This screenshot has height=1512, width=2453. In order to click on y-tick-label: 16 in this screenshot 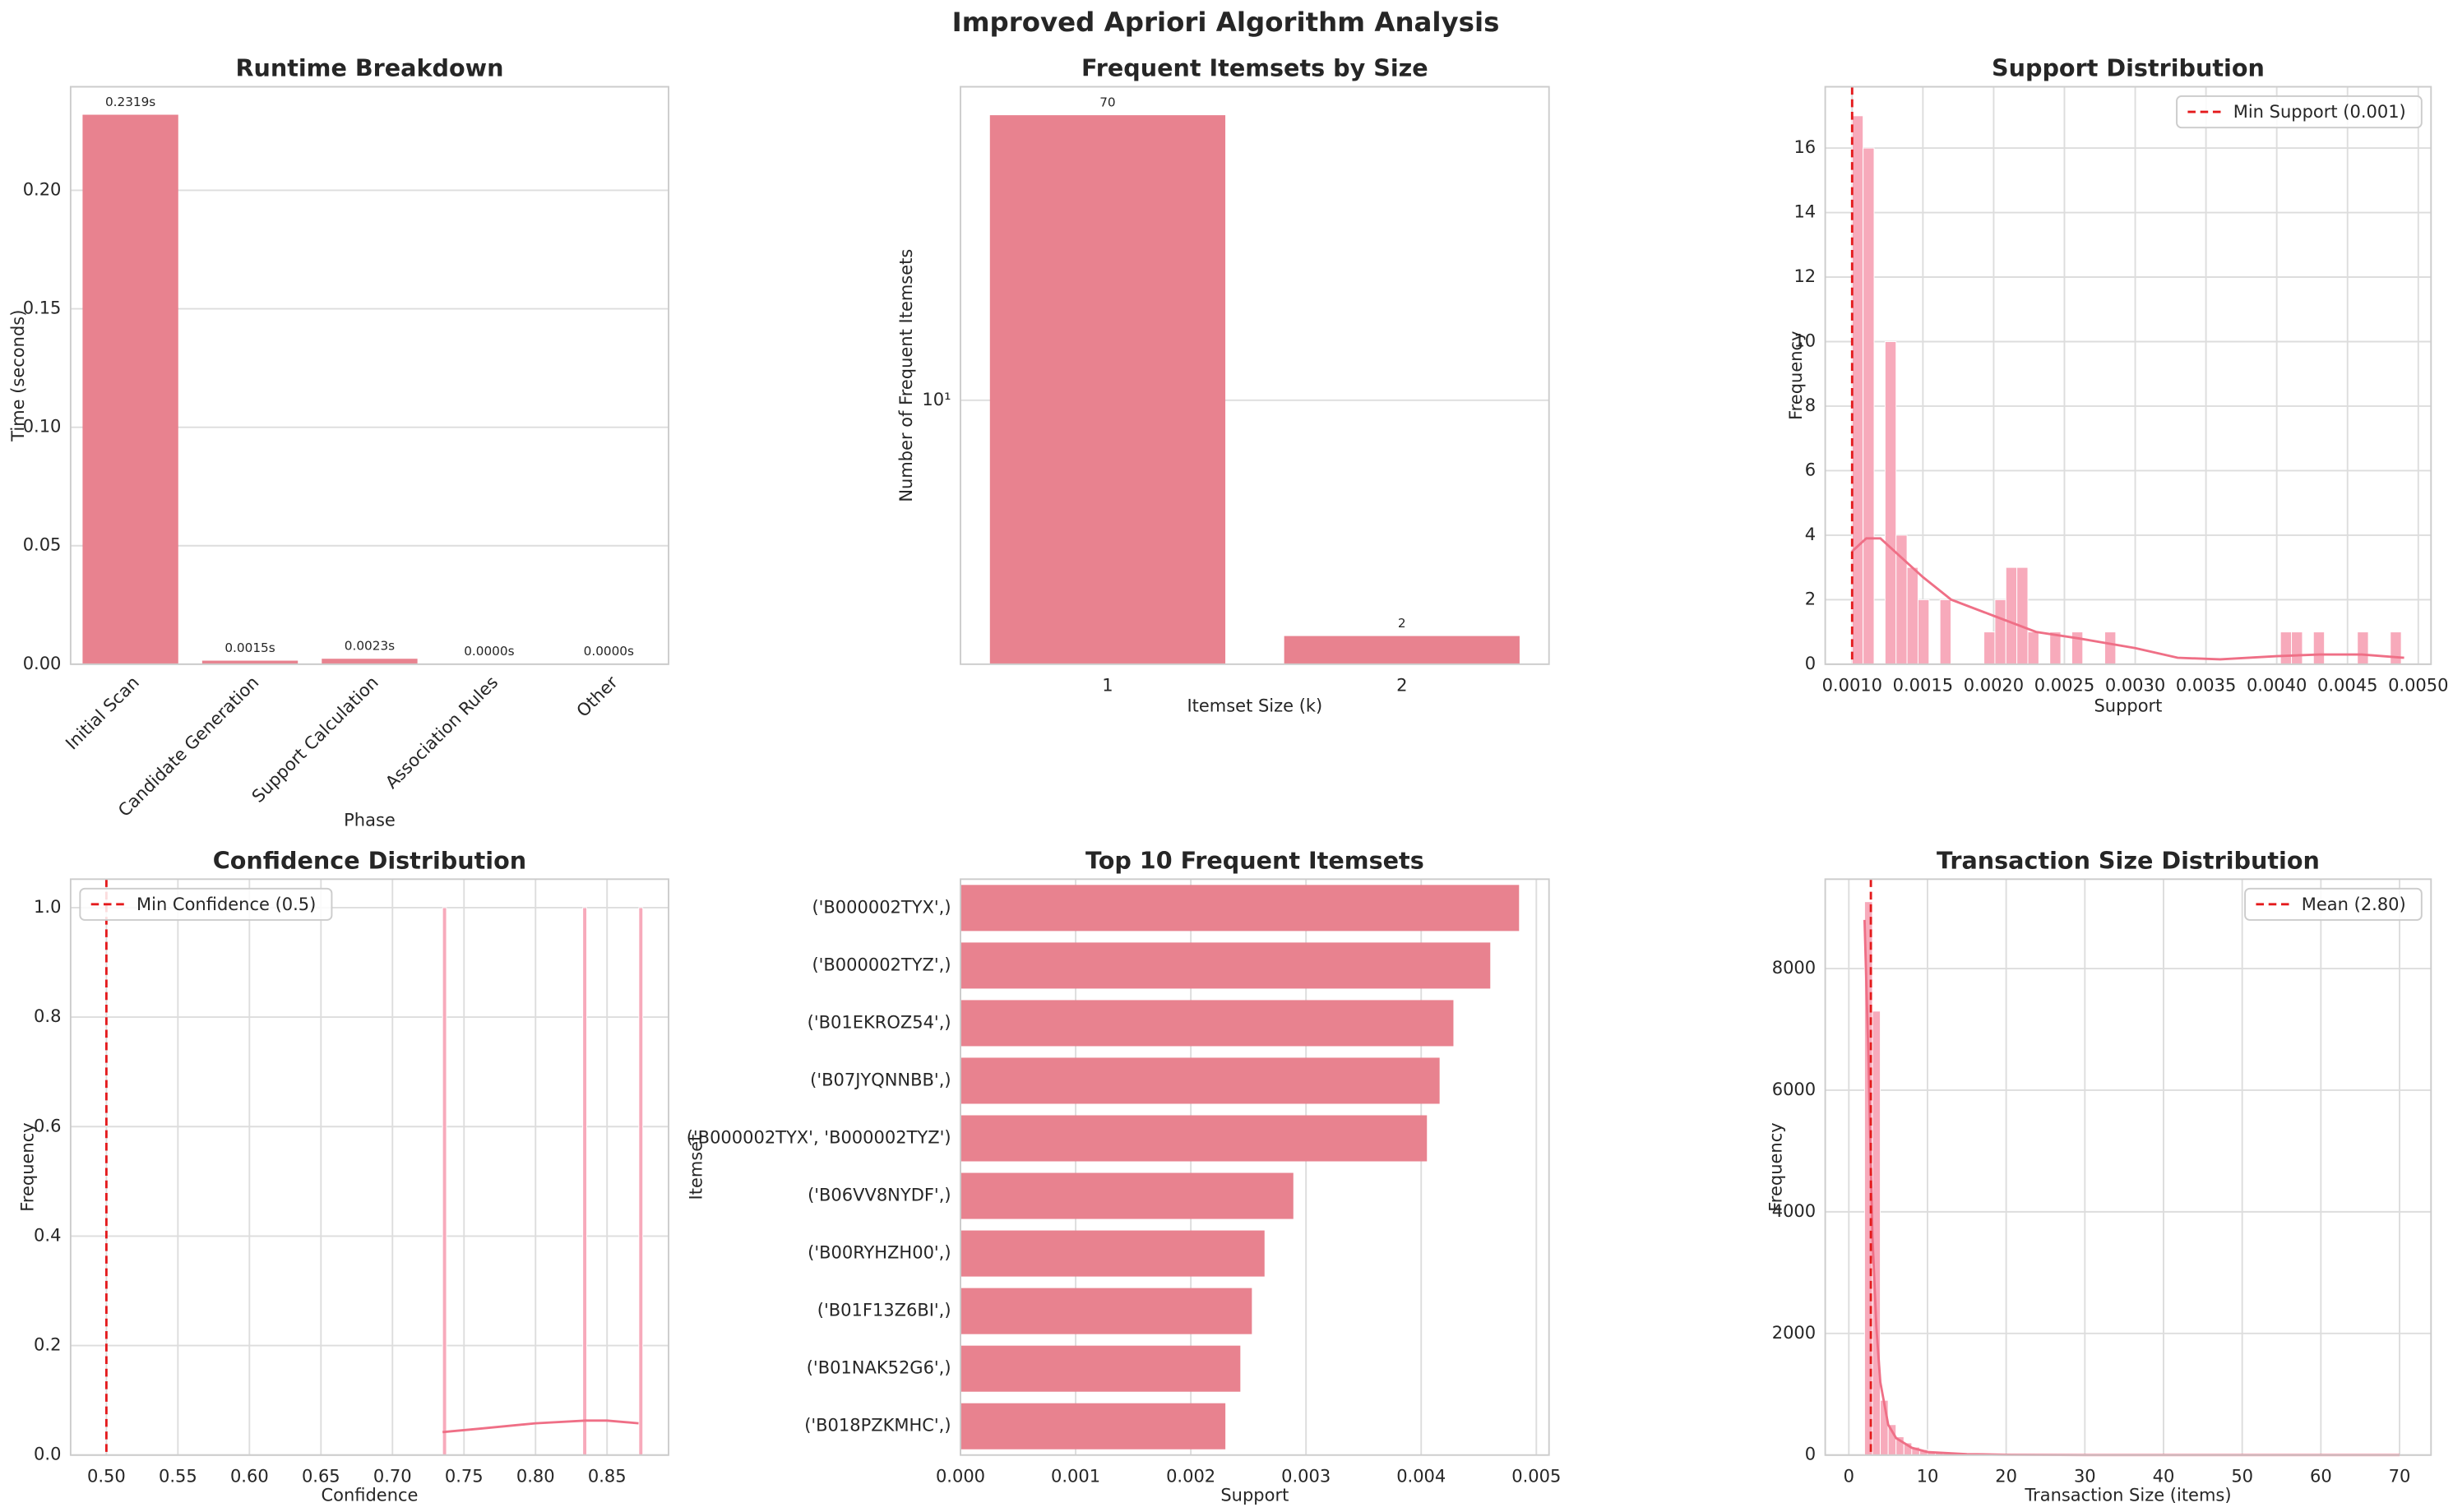, I will do `click(1804, 147)`.